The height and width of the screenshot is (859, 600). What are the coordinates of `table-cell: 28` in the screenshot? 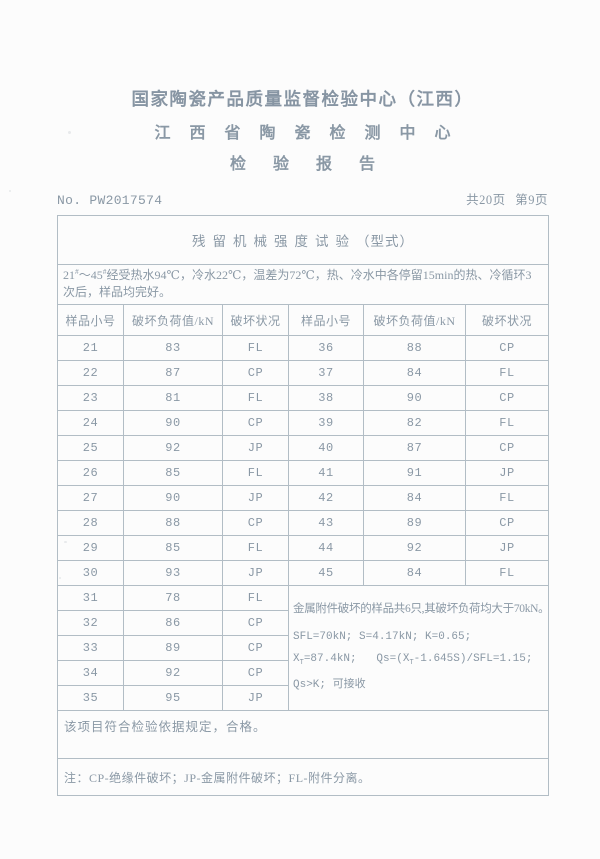 It's located at (90, 523).